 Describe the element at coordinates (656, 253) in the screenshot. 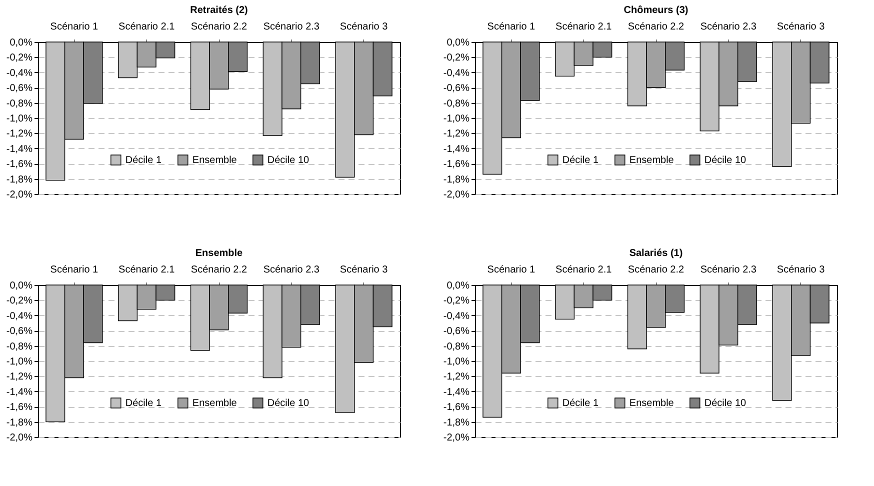

I see `chart-title: Salariés (1)` at that location.